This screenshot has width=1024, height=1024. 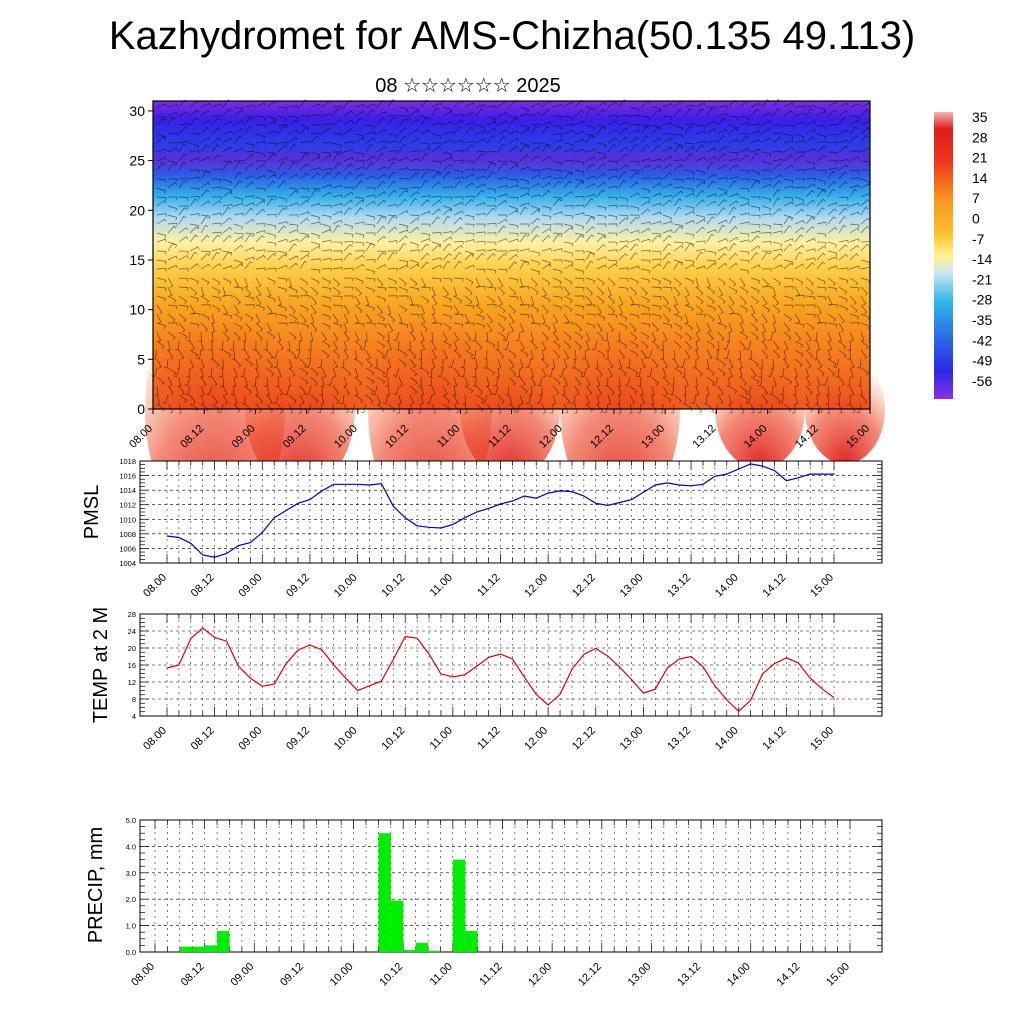 I want to click on x-tick-label: 15.00, so click(x=822, y=586).